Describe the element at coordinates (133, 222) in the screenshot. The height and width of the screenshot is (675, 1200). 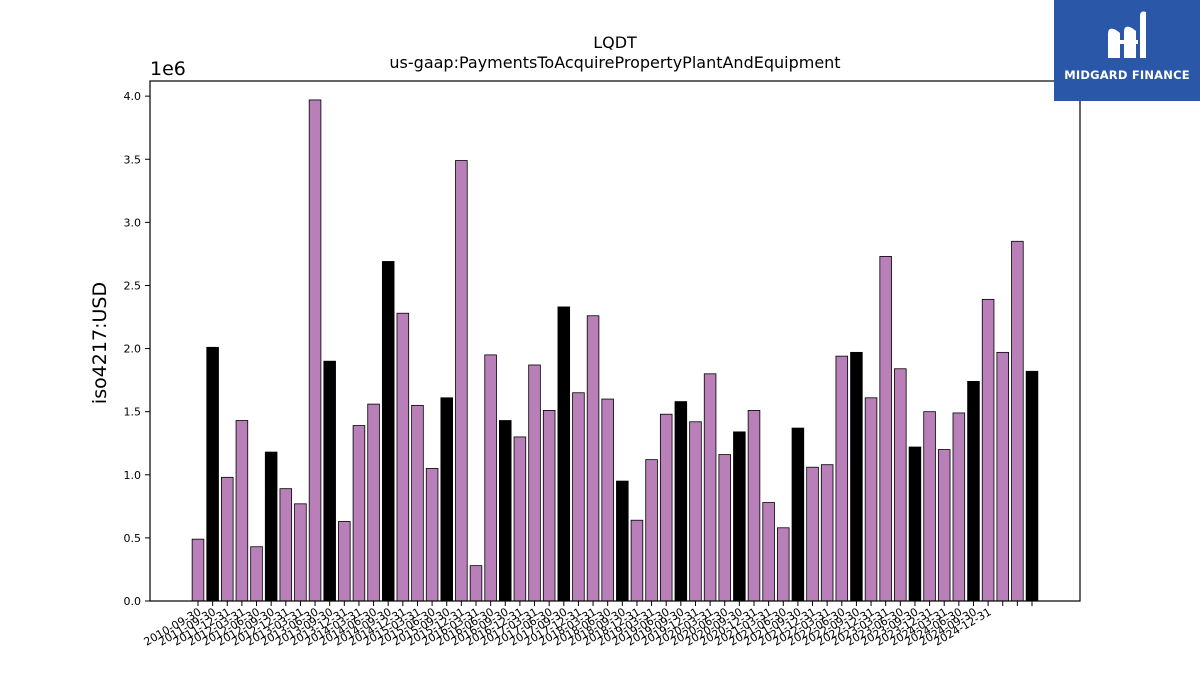
I see `y-tick-label: 3.0` at that location.